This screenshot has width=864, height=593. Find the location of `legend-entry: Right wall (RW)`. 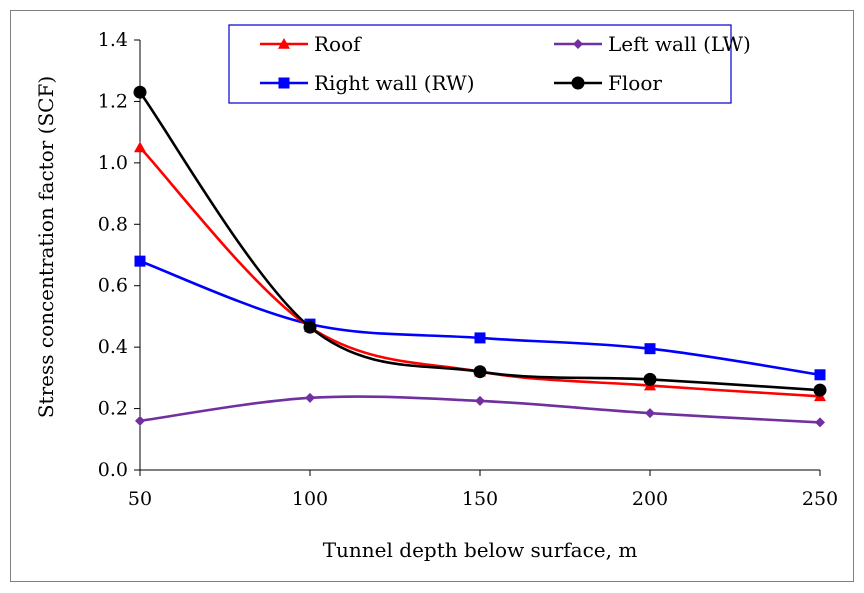

legend-entry: Right wall (RW) is located at coordinates (367, 83).